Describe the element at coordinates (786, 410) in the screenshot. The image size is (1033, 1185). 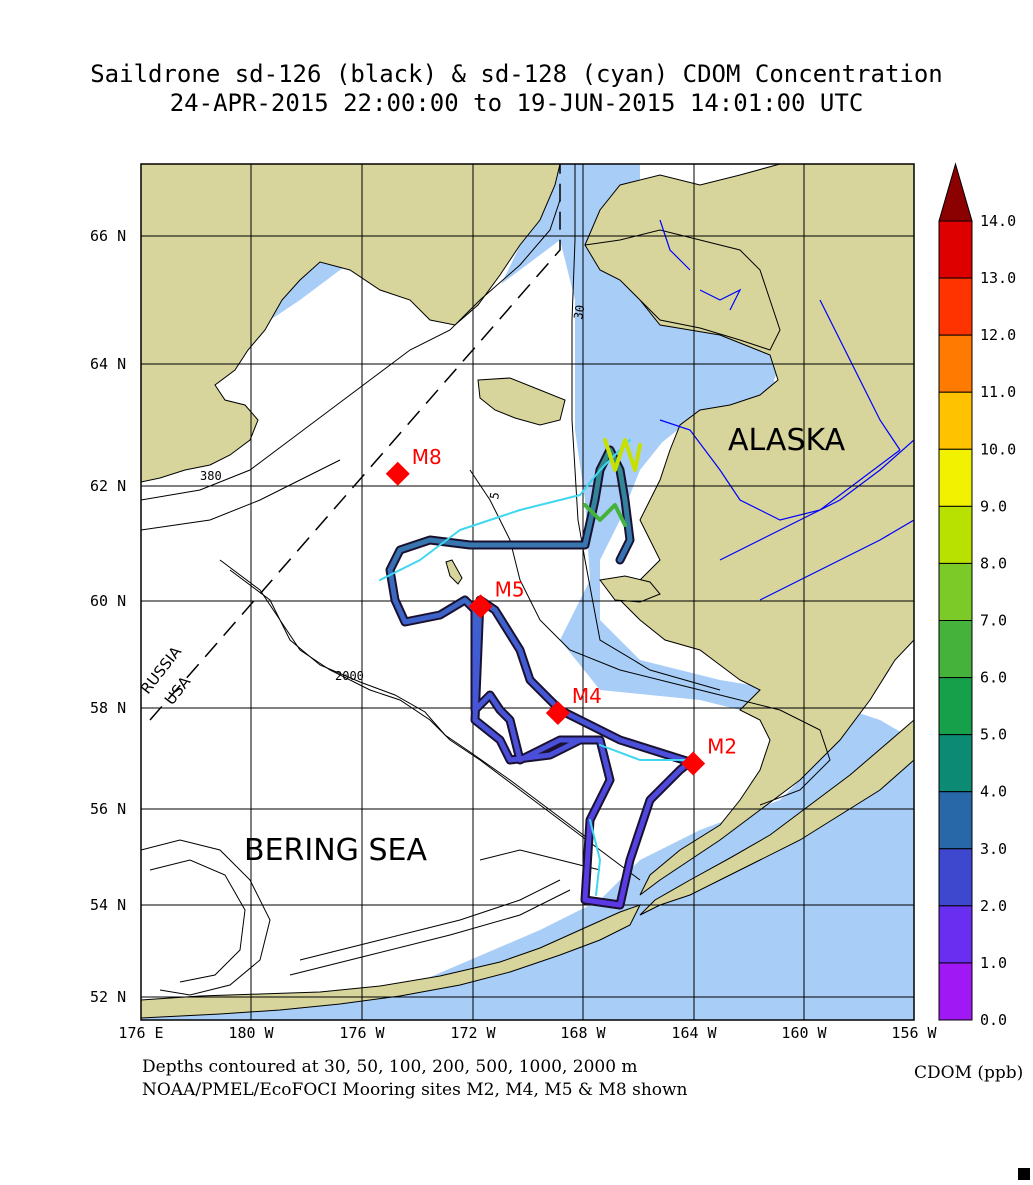
I see `rivers` at that location.